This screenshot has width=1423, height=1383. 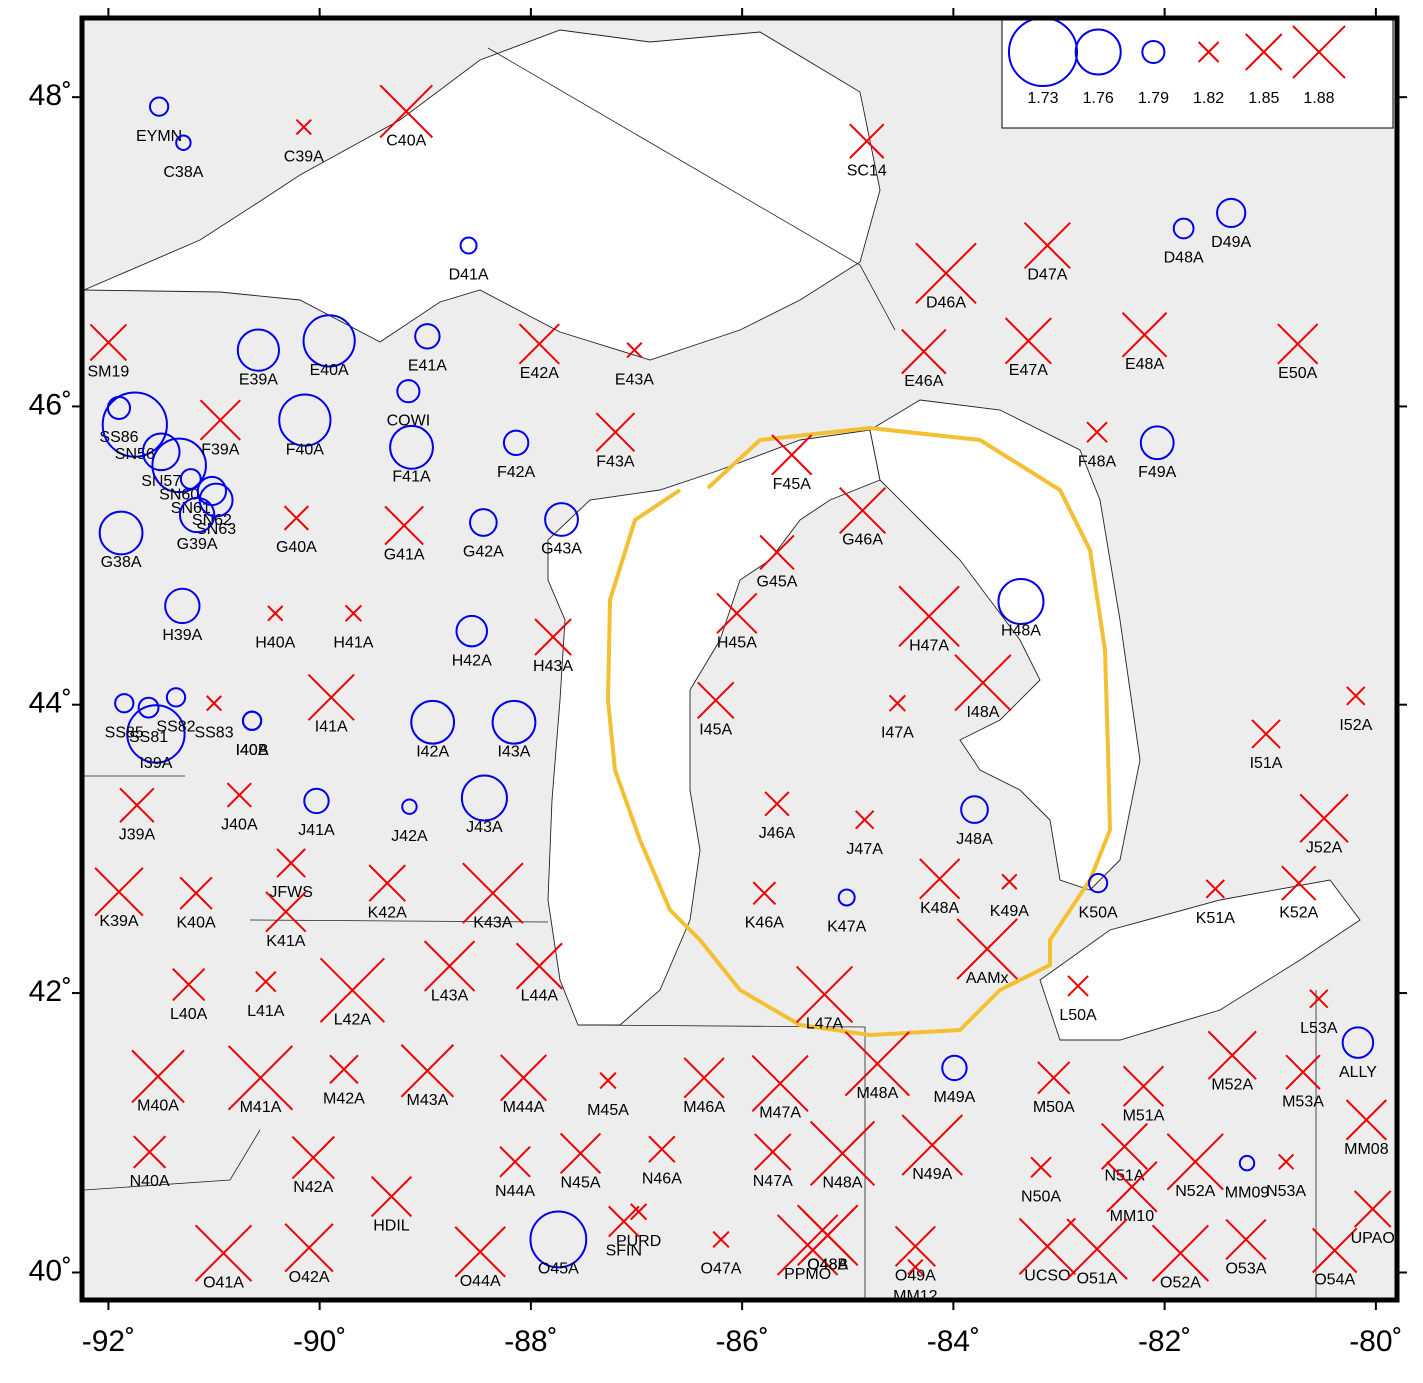 I want to click on x-tick-label: -80˚, so click(x=1375, y=1341).